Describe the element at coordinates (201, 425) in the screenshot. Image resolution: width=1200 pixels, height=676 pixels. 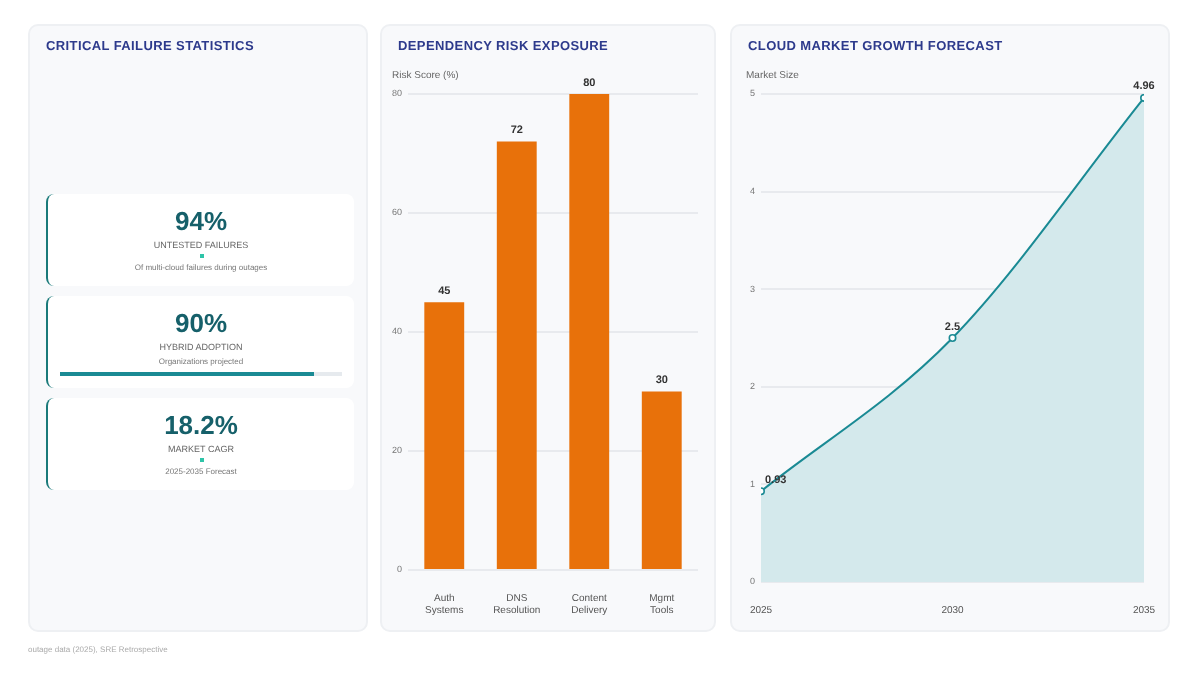
I see `text: 18.2%` at that location.